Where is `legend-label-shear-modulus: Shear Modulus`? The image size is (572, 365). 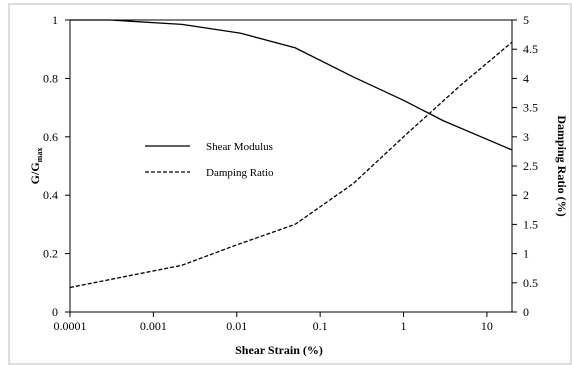 legend-label-shear-modulus: Shear Modulus is located at coordinates (239, 147).